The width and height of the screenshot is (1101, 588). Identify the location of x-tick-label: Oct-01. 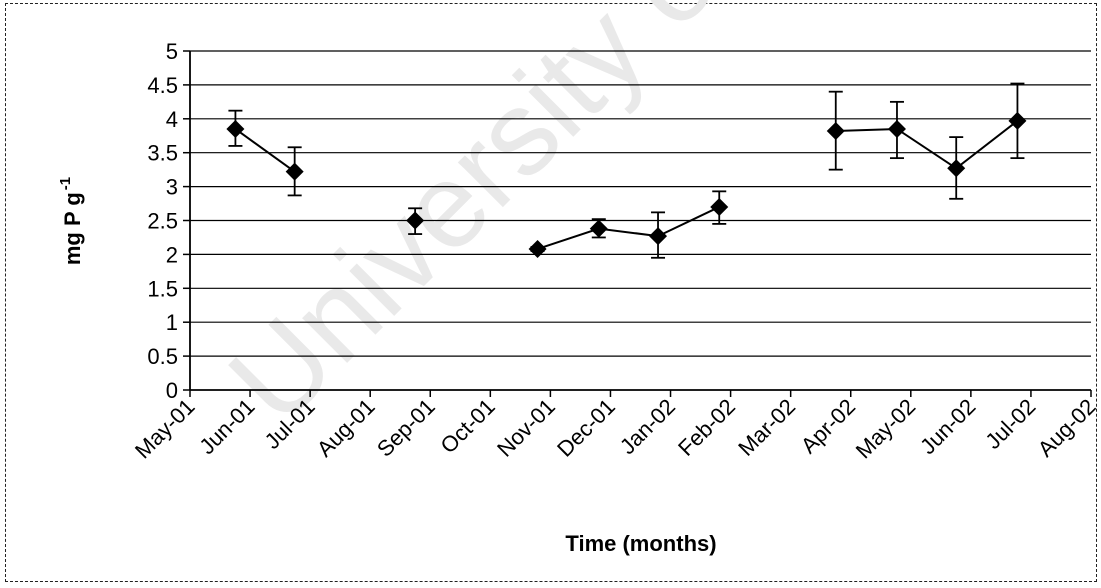
(468, 426).